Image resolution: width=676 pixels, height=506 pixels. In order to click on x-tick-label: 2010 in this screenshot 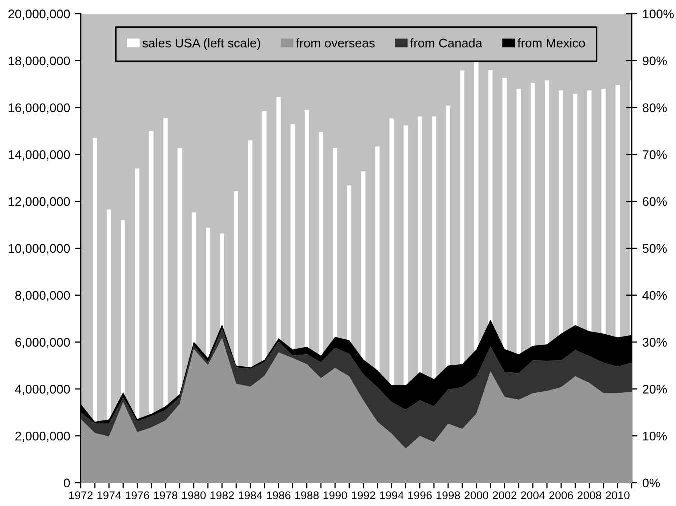, I will do `click(618, 496)`.